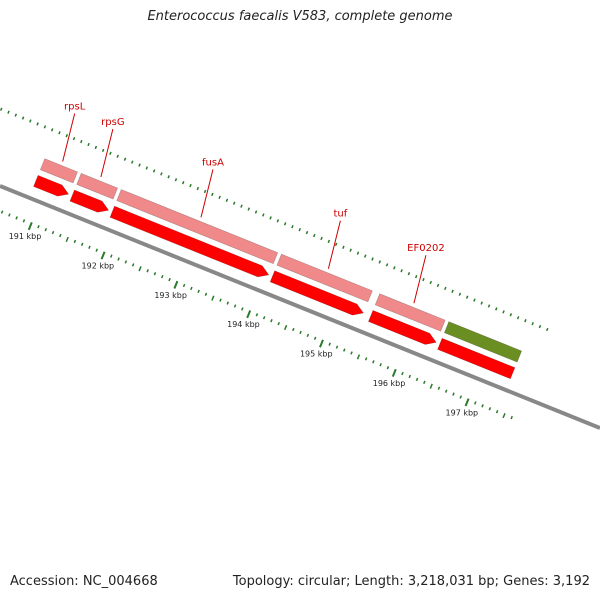 The image size is (600, 600). What do you see at coordinates (69, 137) in the screenshot?
I see `gene-rpsL-leader` at bounding box center [69, 137].